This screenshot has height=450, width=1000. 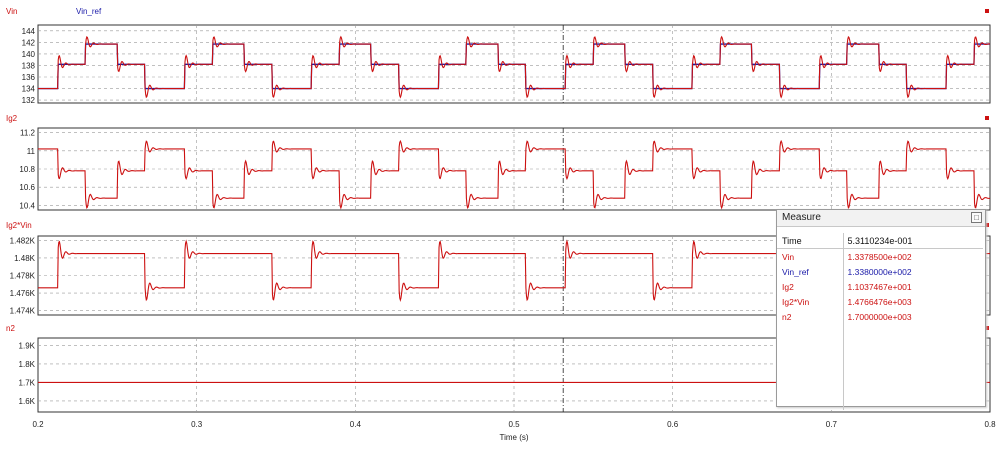 I want to click on legend-vin: Vin, so click(x=11, y=11).